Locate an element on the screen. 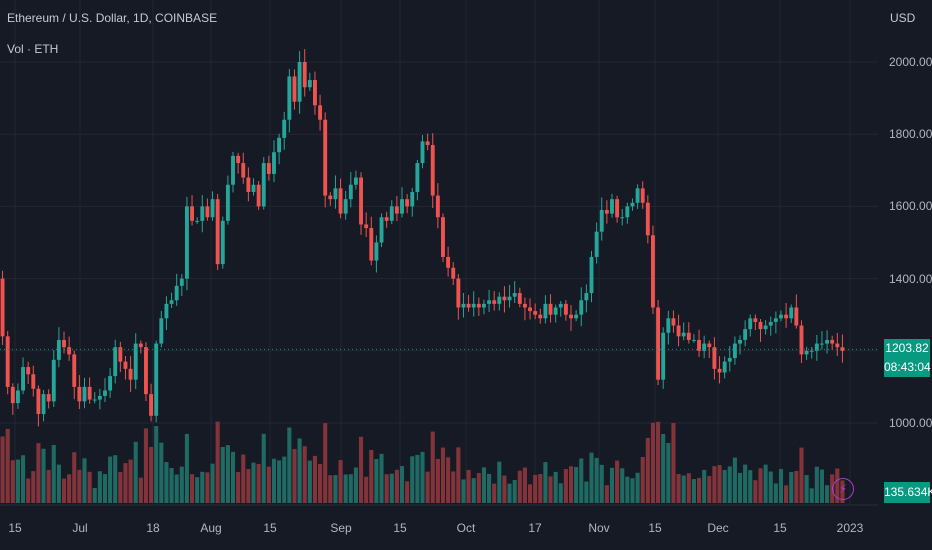 This screenshot has width=932, height=550. price-tick-label: 1000.00 is located at coordinates (910, 423).